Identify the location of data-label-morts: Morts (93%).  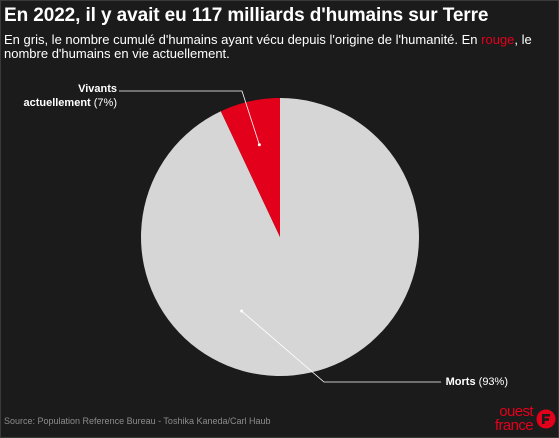
(454, 382).